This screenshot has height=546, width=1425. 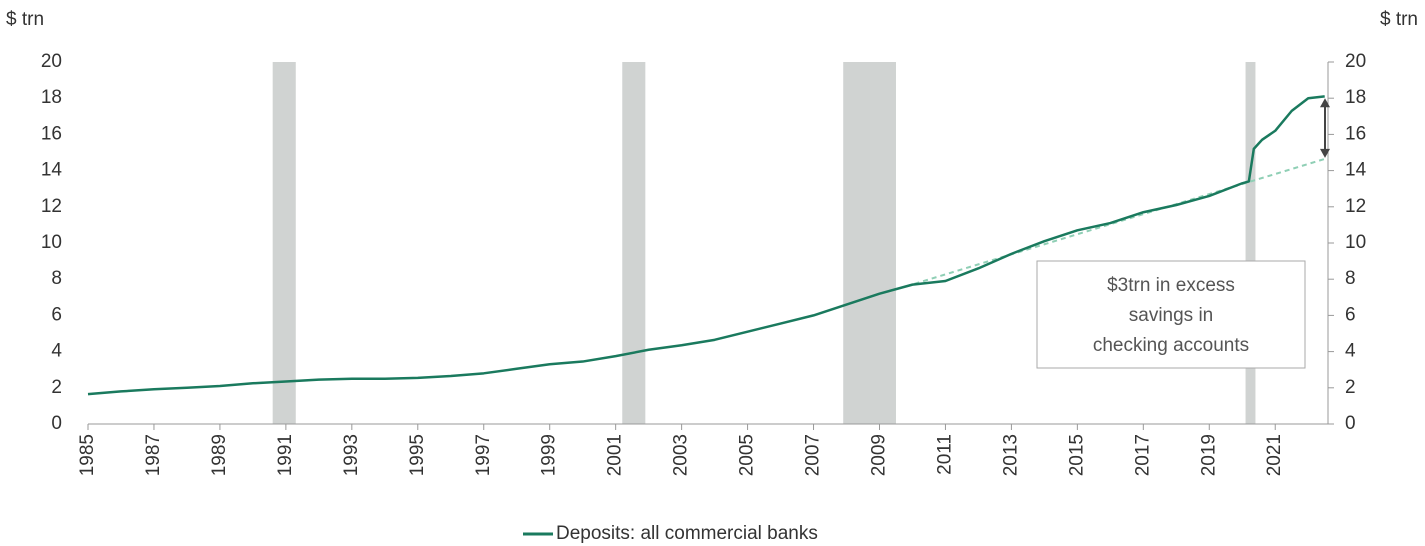 I want to click on y2-tick-label: 2, so click(x=1350, y=387).